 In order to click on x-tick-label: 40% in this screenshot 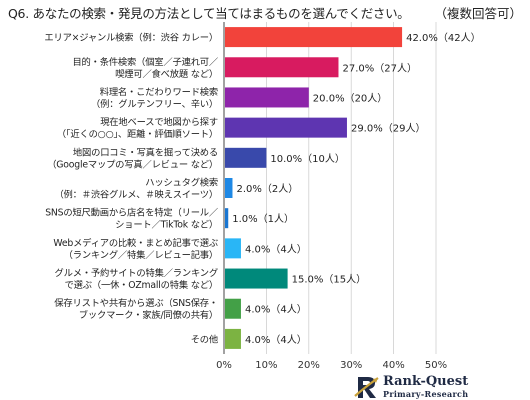, I will do `click(393, 365)`.